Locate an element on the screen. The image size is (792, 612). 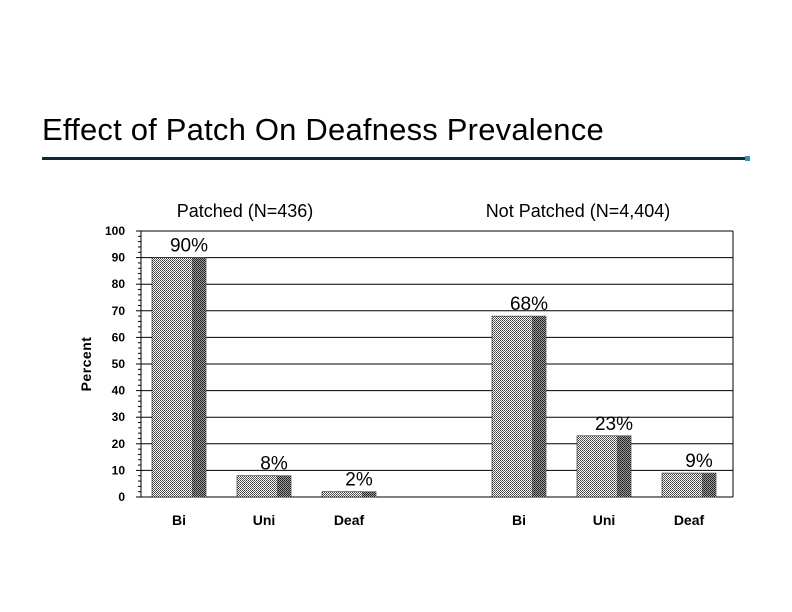
y-tick-label: 40 is located at coordinates (119, 391).